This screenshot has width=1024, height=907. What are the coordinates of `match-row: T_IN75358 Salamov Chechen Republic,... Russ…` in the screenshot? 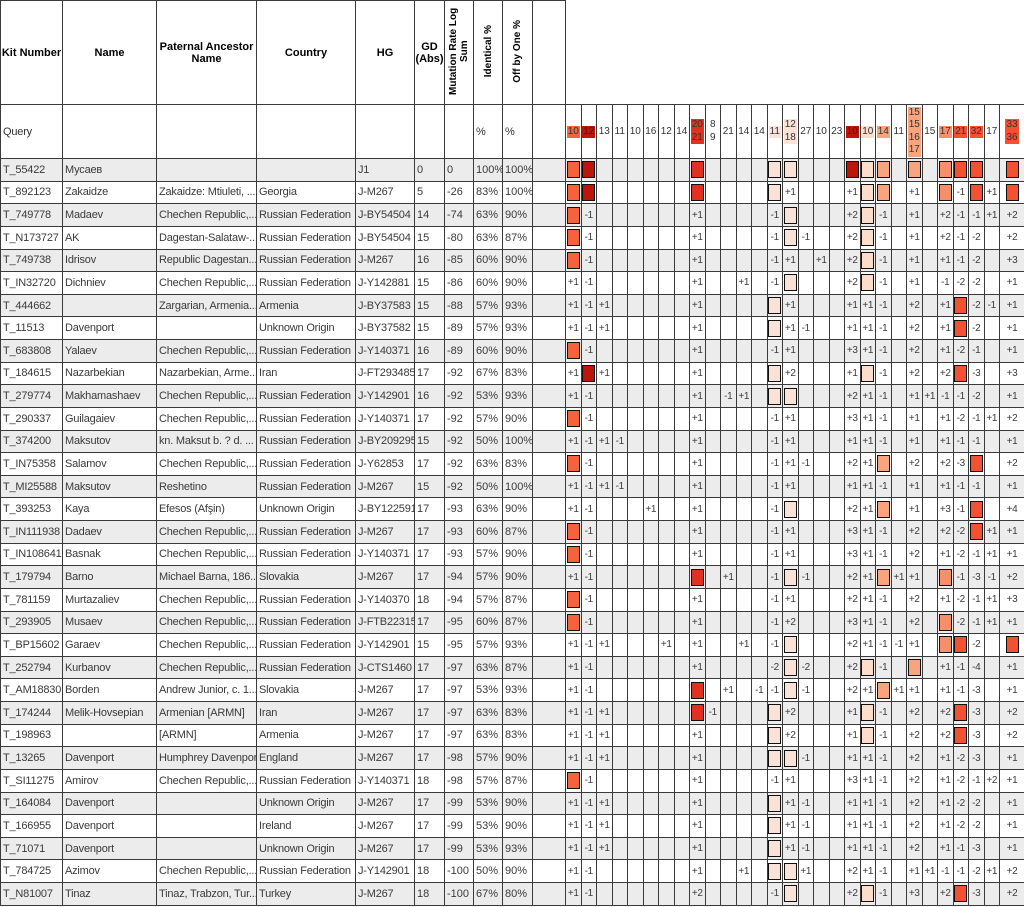 It's located at (512, 464).